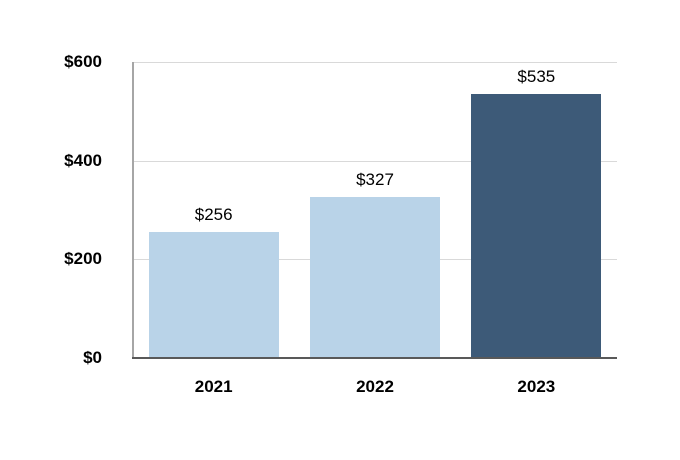  Describe the element at coordinates (536, 226) in the screenshot. I see `bar-2023` at that location.